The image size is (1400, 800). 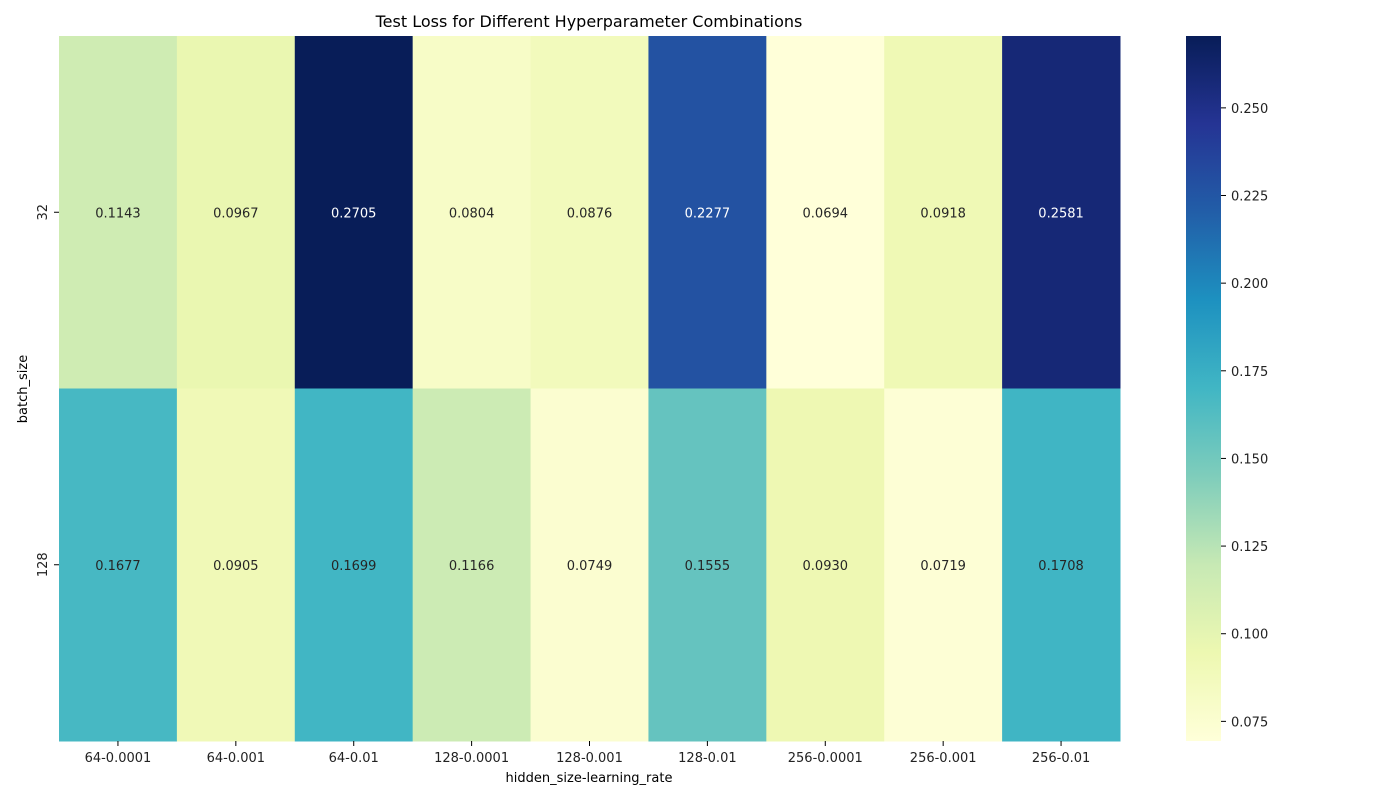 I want to click on cell-value-label: 0.0918, so click(x=943, y=213).